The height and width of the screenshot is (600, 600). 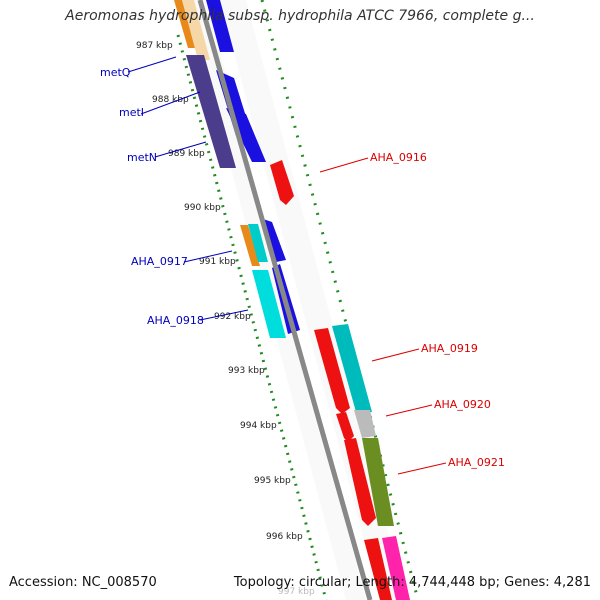 I want to click on left-gene-labels: metQ metI metN AHA_0917 AHA_0918, so click(x=174, y=191).